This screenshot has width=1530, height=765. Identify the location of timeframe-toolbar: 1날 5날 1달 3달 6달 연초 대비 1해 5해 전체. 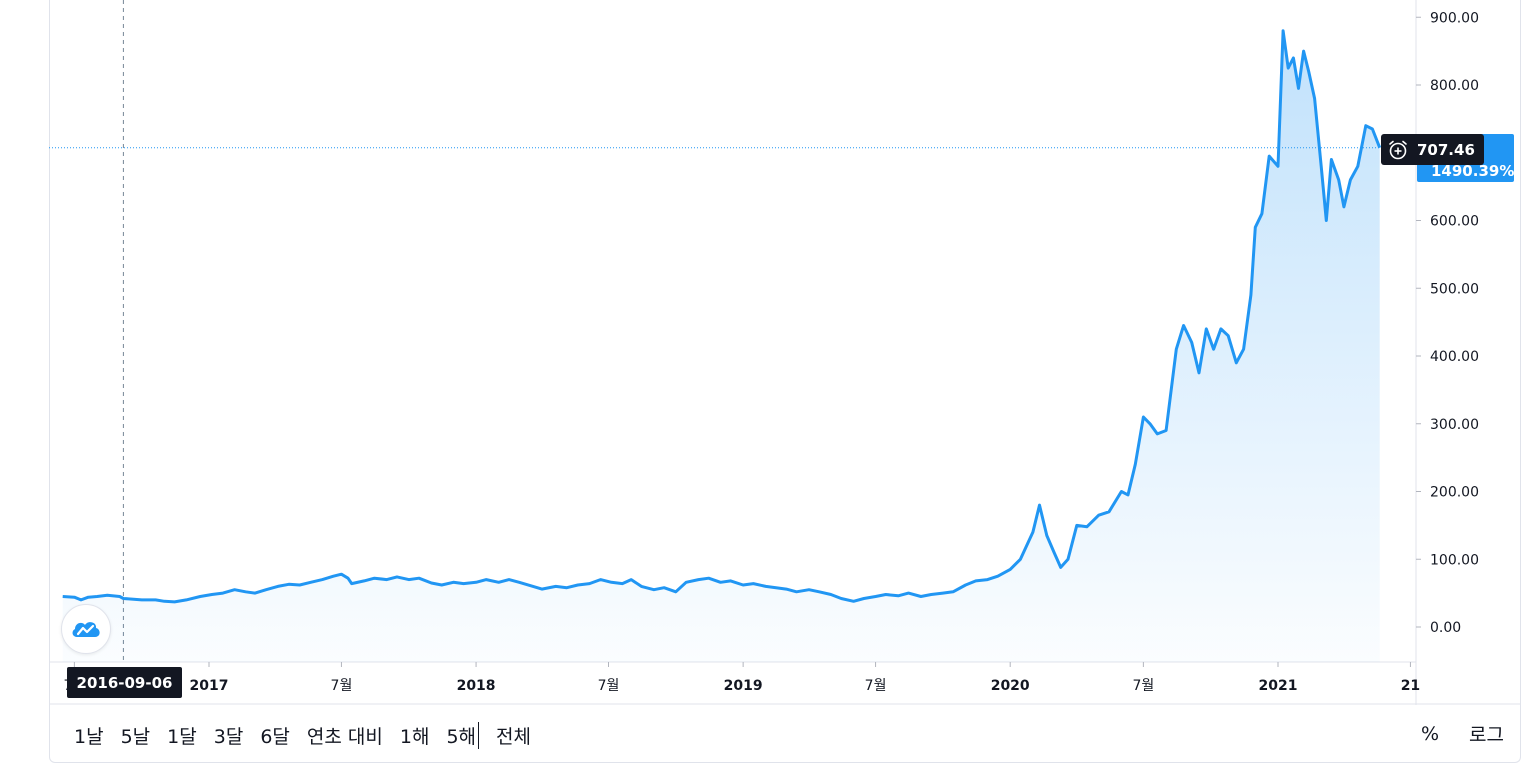
(311, 735).